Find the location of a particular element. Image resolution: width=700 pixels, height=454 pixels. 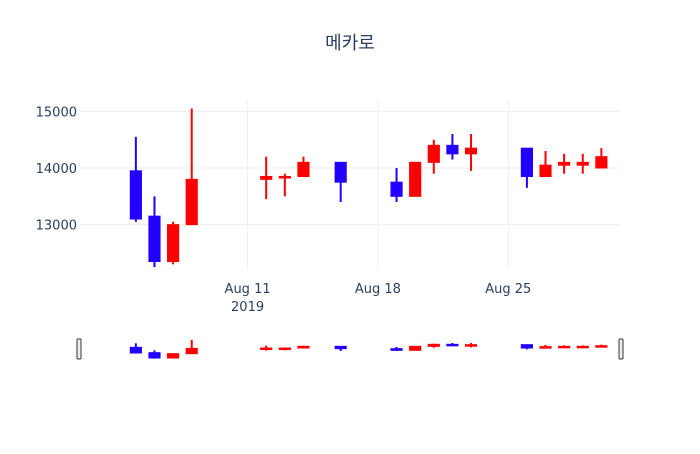

y-tick-label: 14000 is located at coordinates (56, 169).